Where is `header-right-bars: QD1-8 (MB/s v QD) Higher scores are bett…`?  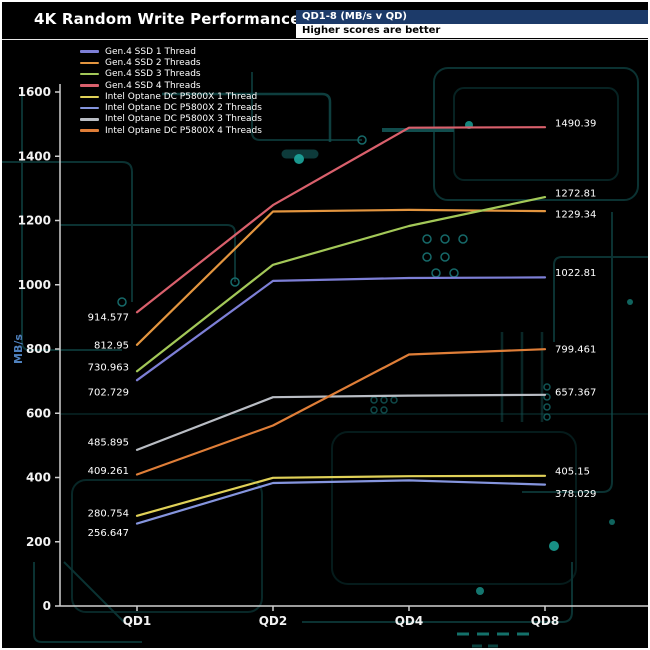
header-right-bars: QD1-8 (MB/s v QD) Higher scores are bett… is located at coordinates (472, 24).